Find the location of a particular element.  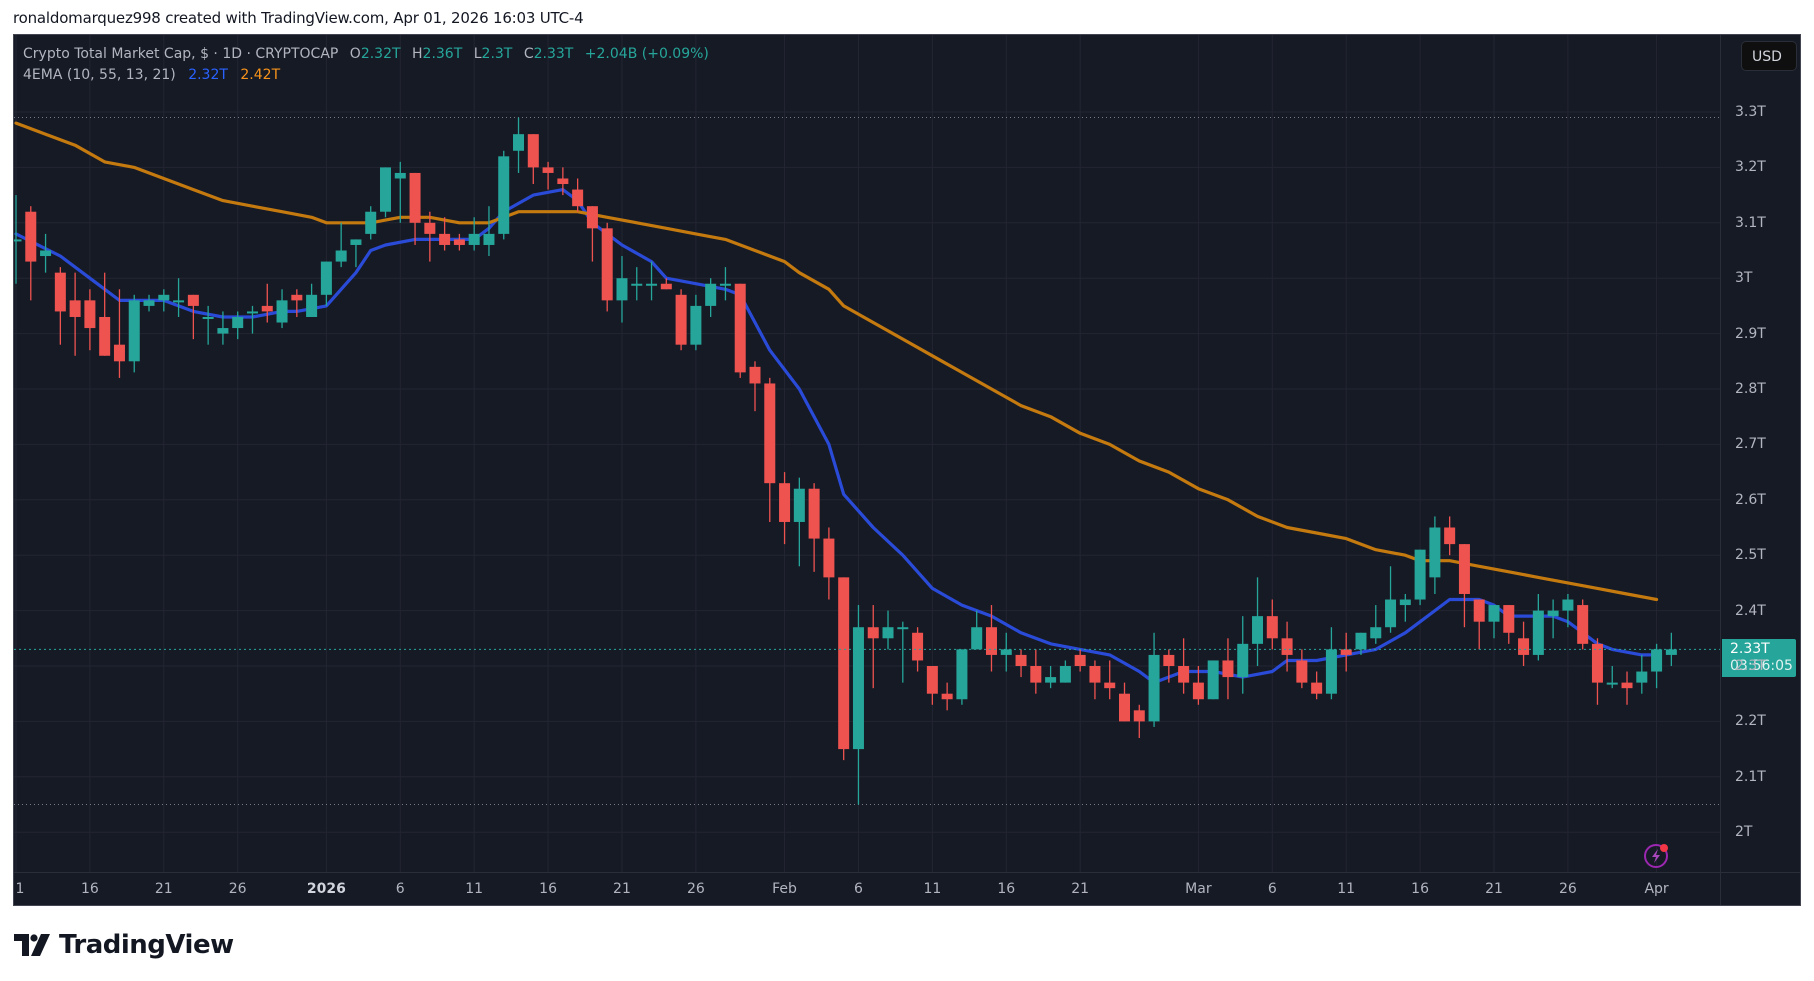

open-value: 2.32T is located at coordinates (380, 54).